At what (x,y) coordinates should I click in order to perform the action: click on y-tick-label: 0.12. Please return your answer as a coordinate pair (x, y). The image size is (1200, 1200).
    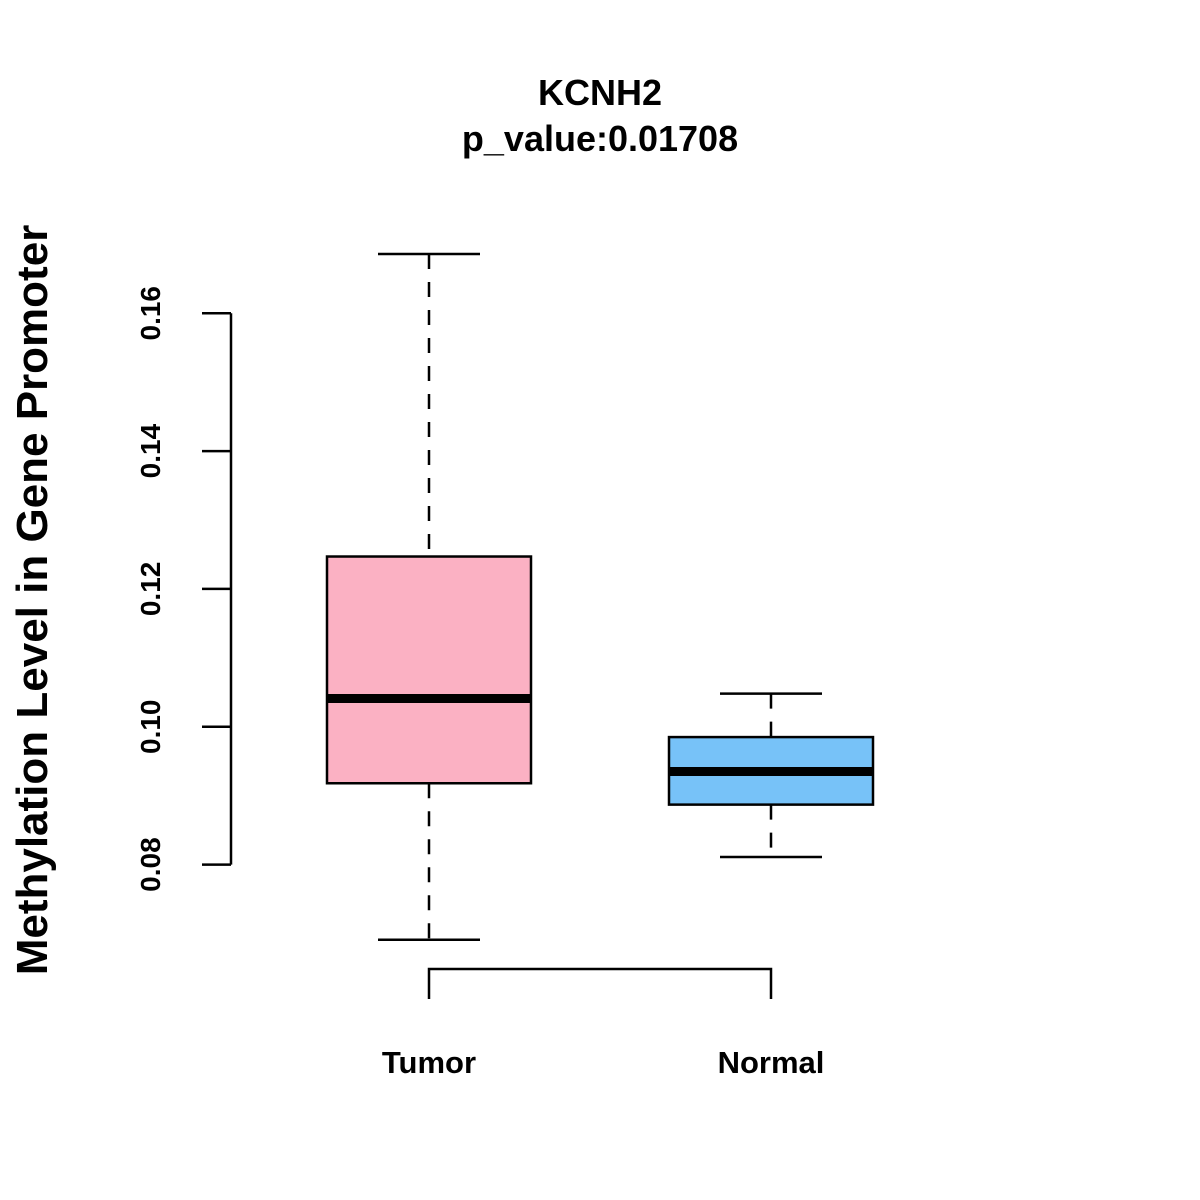
    Looking at the image, I should click on (150, 589).